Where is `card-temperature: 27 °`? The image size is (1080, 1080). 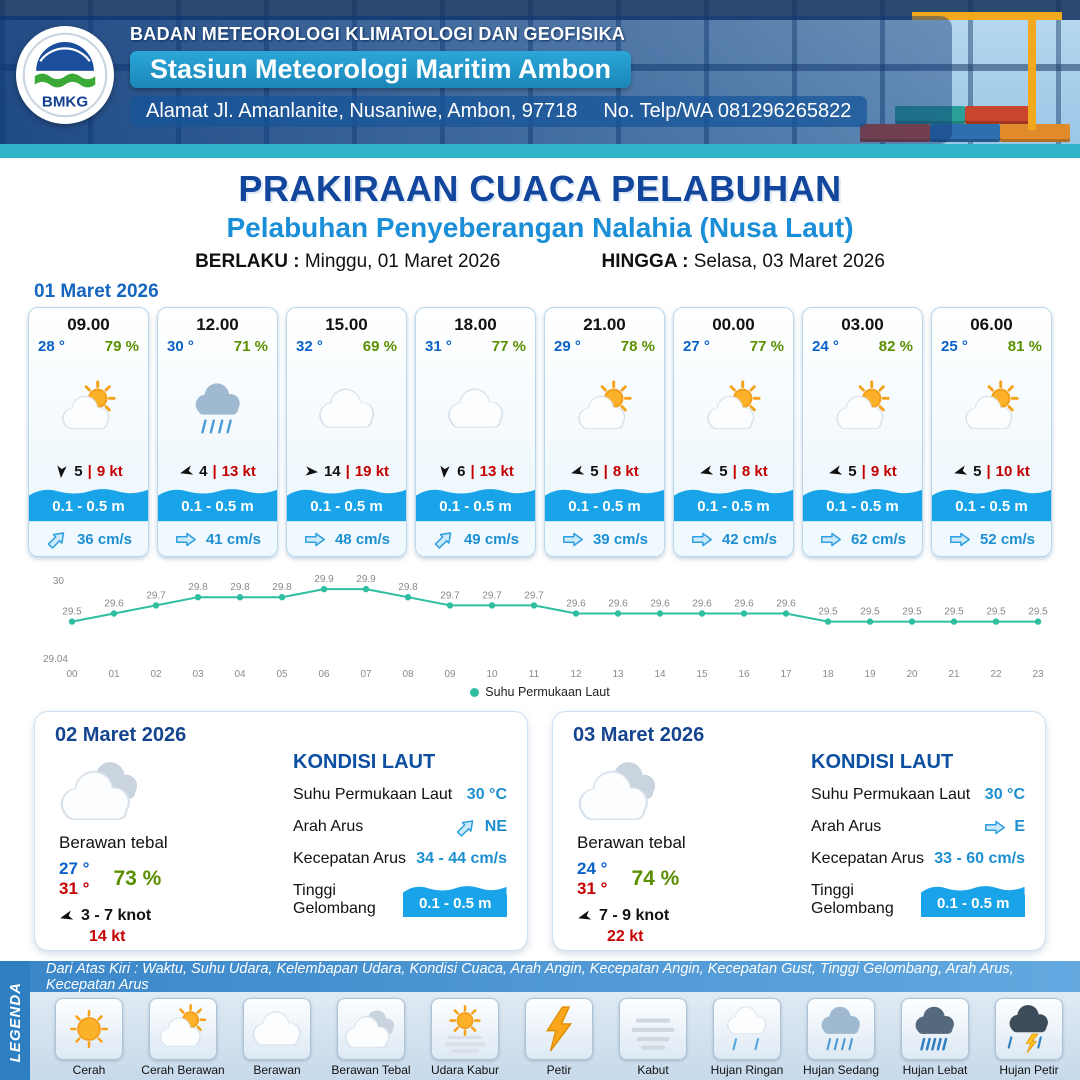 card-temperature: 27 ° is located at coordinates (696, 346).